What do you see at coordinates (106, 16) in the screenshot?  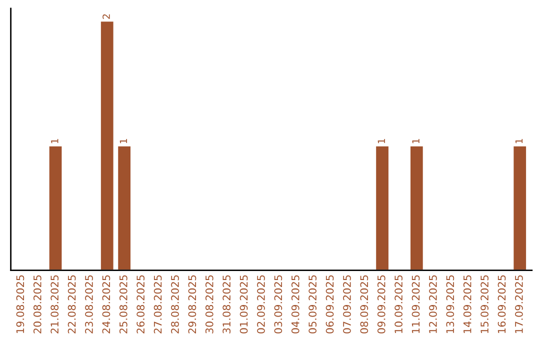 I see `data-label: 2` at bounding box center [106, 16].